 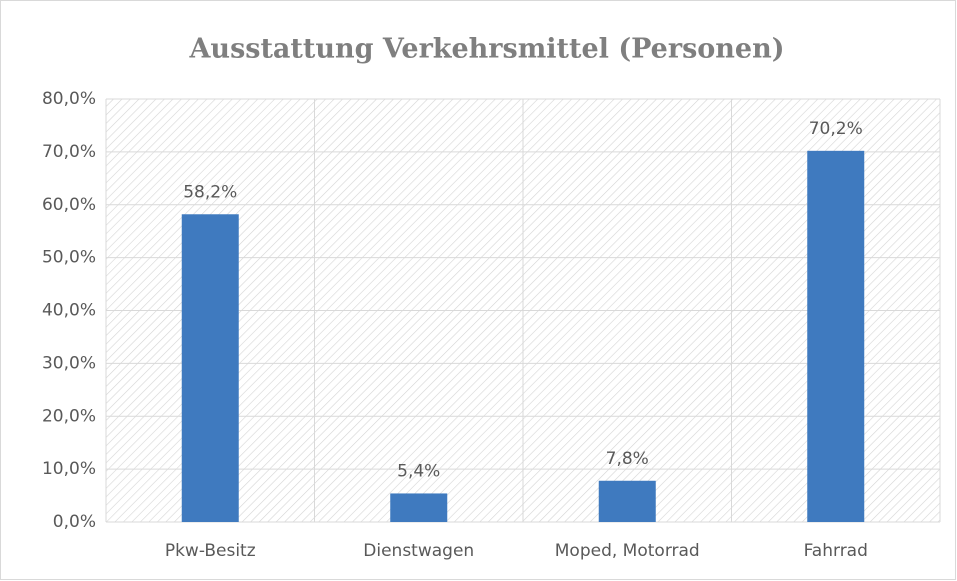 I want to click on y-tick-label: 50,0%, so click(x=69, y=258).